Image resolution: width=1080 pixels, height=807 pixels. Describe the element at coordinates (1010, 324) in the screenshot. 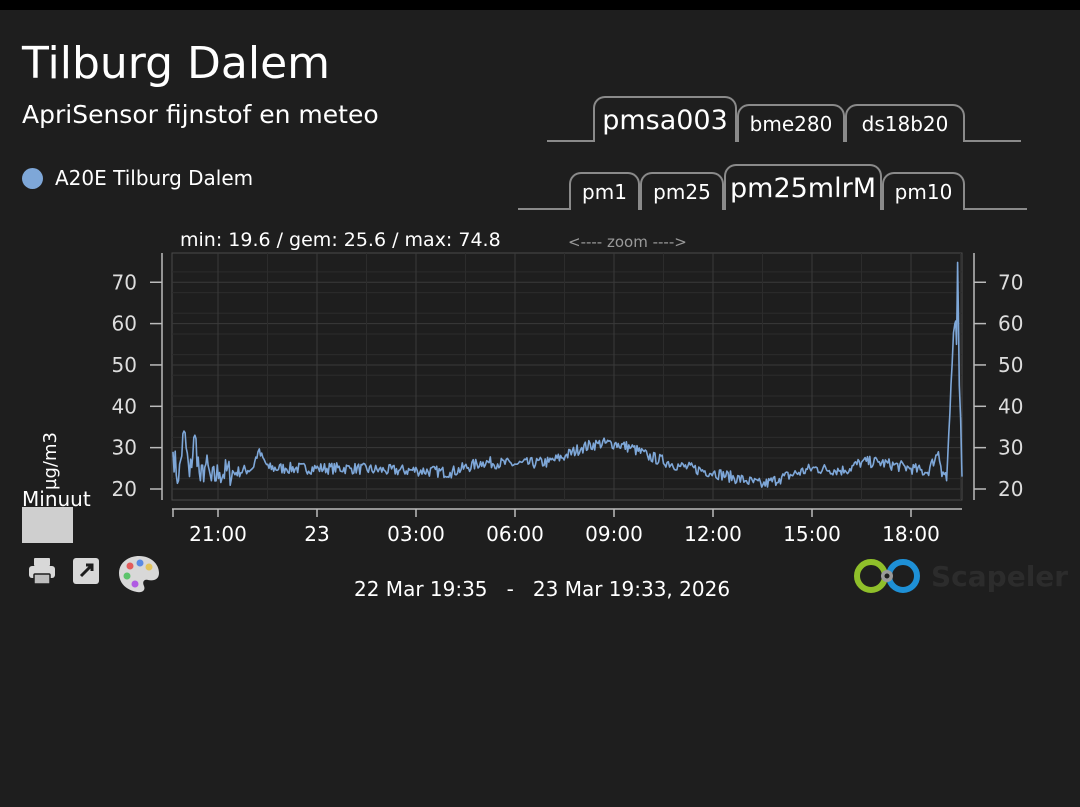

I see `y-tick-label-right-60: 60` at that location.